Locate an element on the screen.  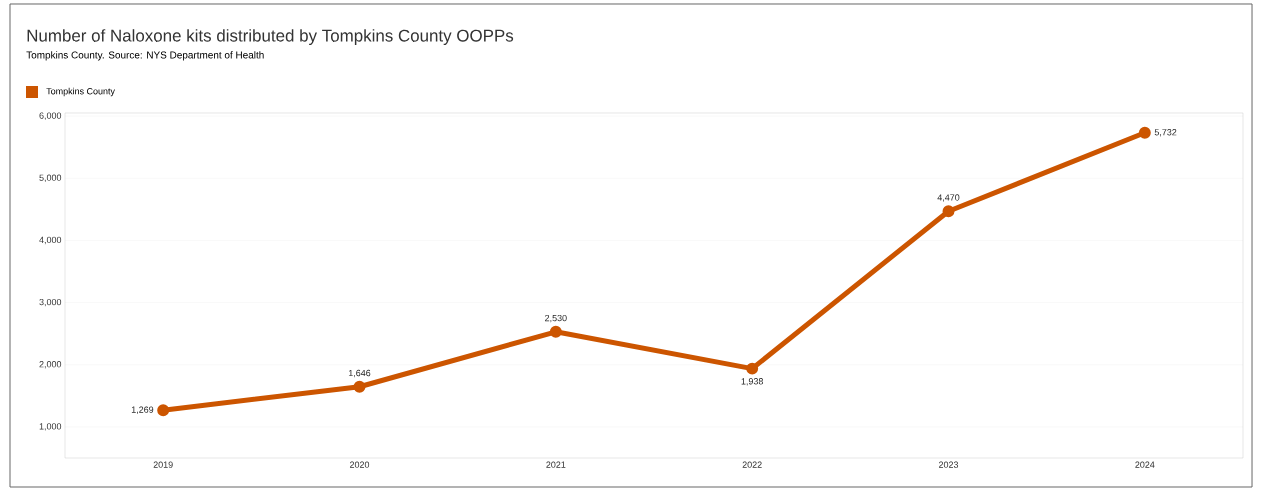
x-tick-label: 2022 is located at coordinates (752, 464).